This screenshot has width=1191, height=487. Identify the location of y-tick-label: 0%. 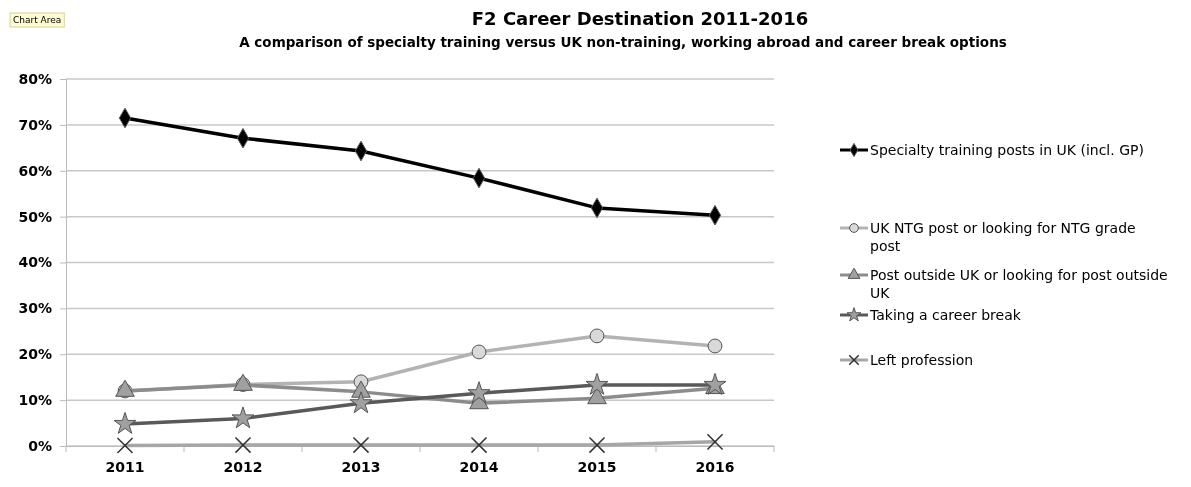
(40, 445).